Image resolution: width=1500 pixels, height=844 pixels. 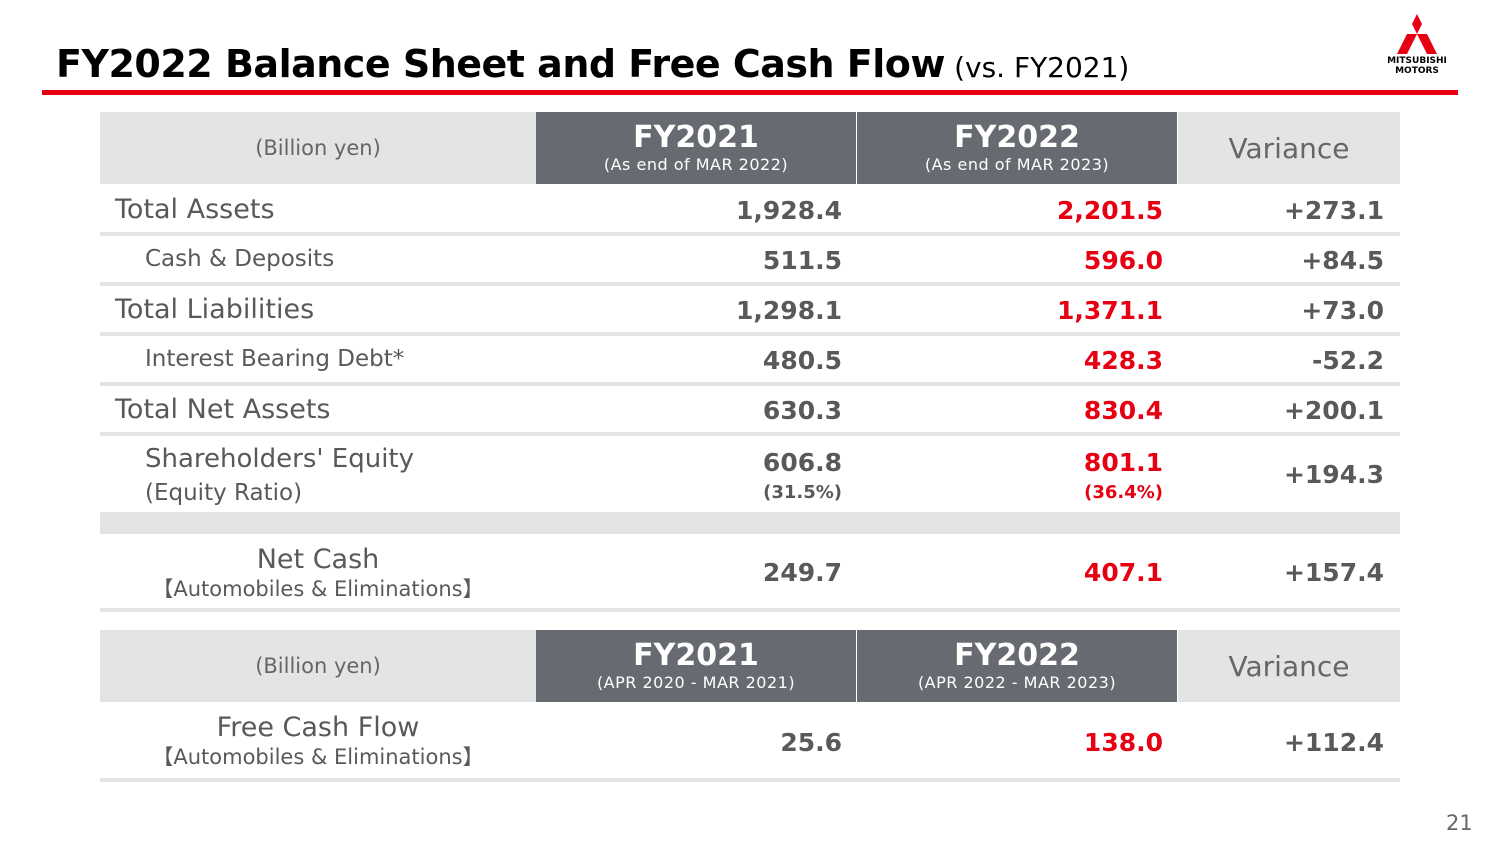 I want to click on title-underline, so click(x=750, y=92).